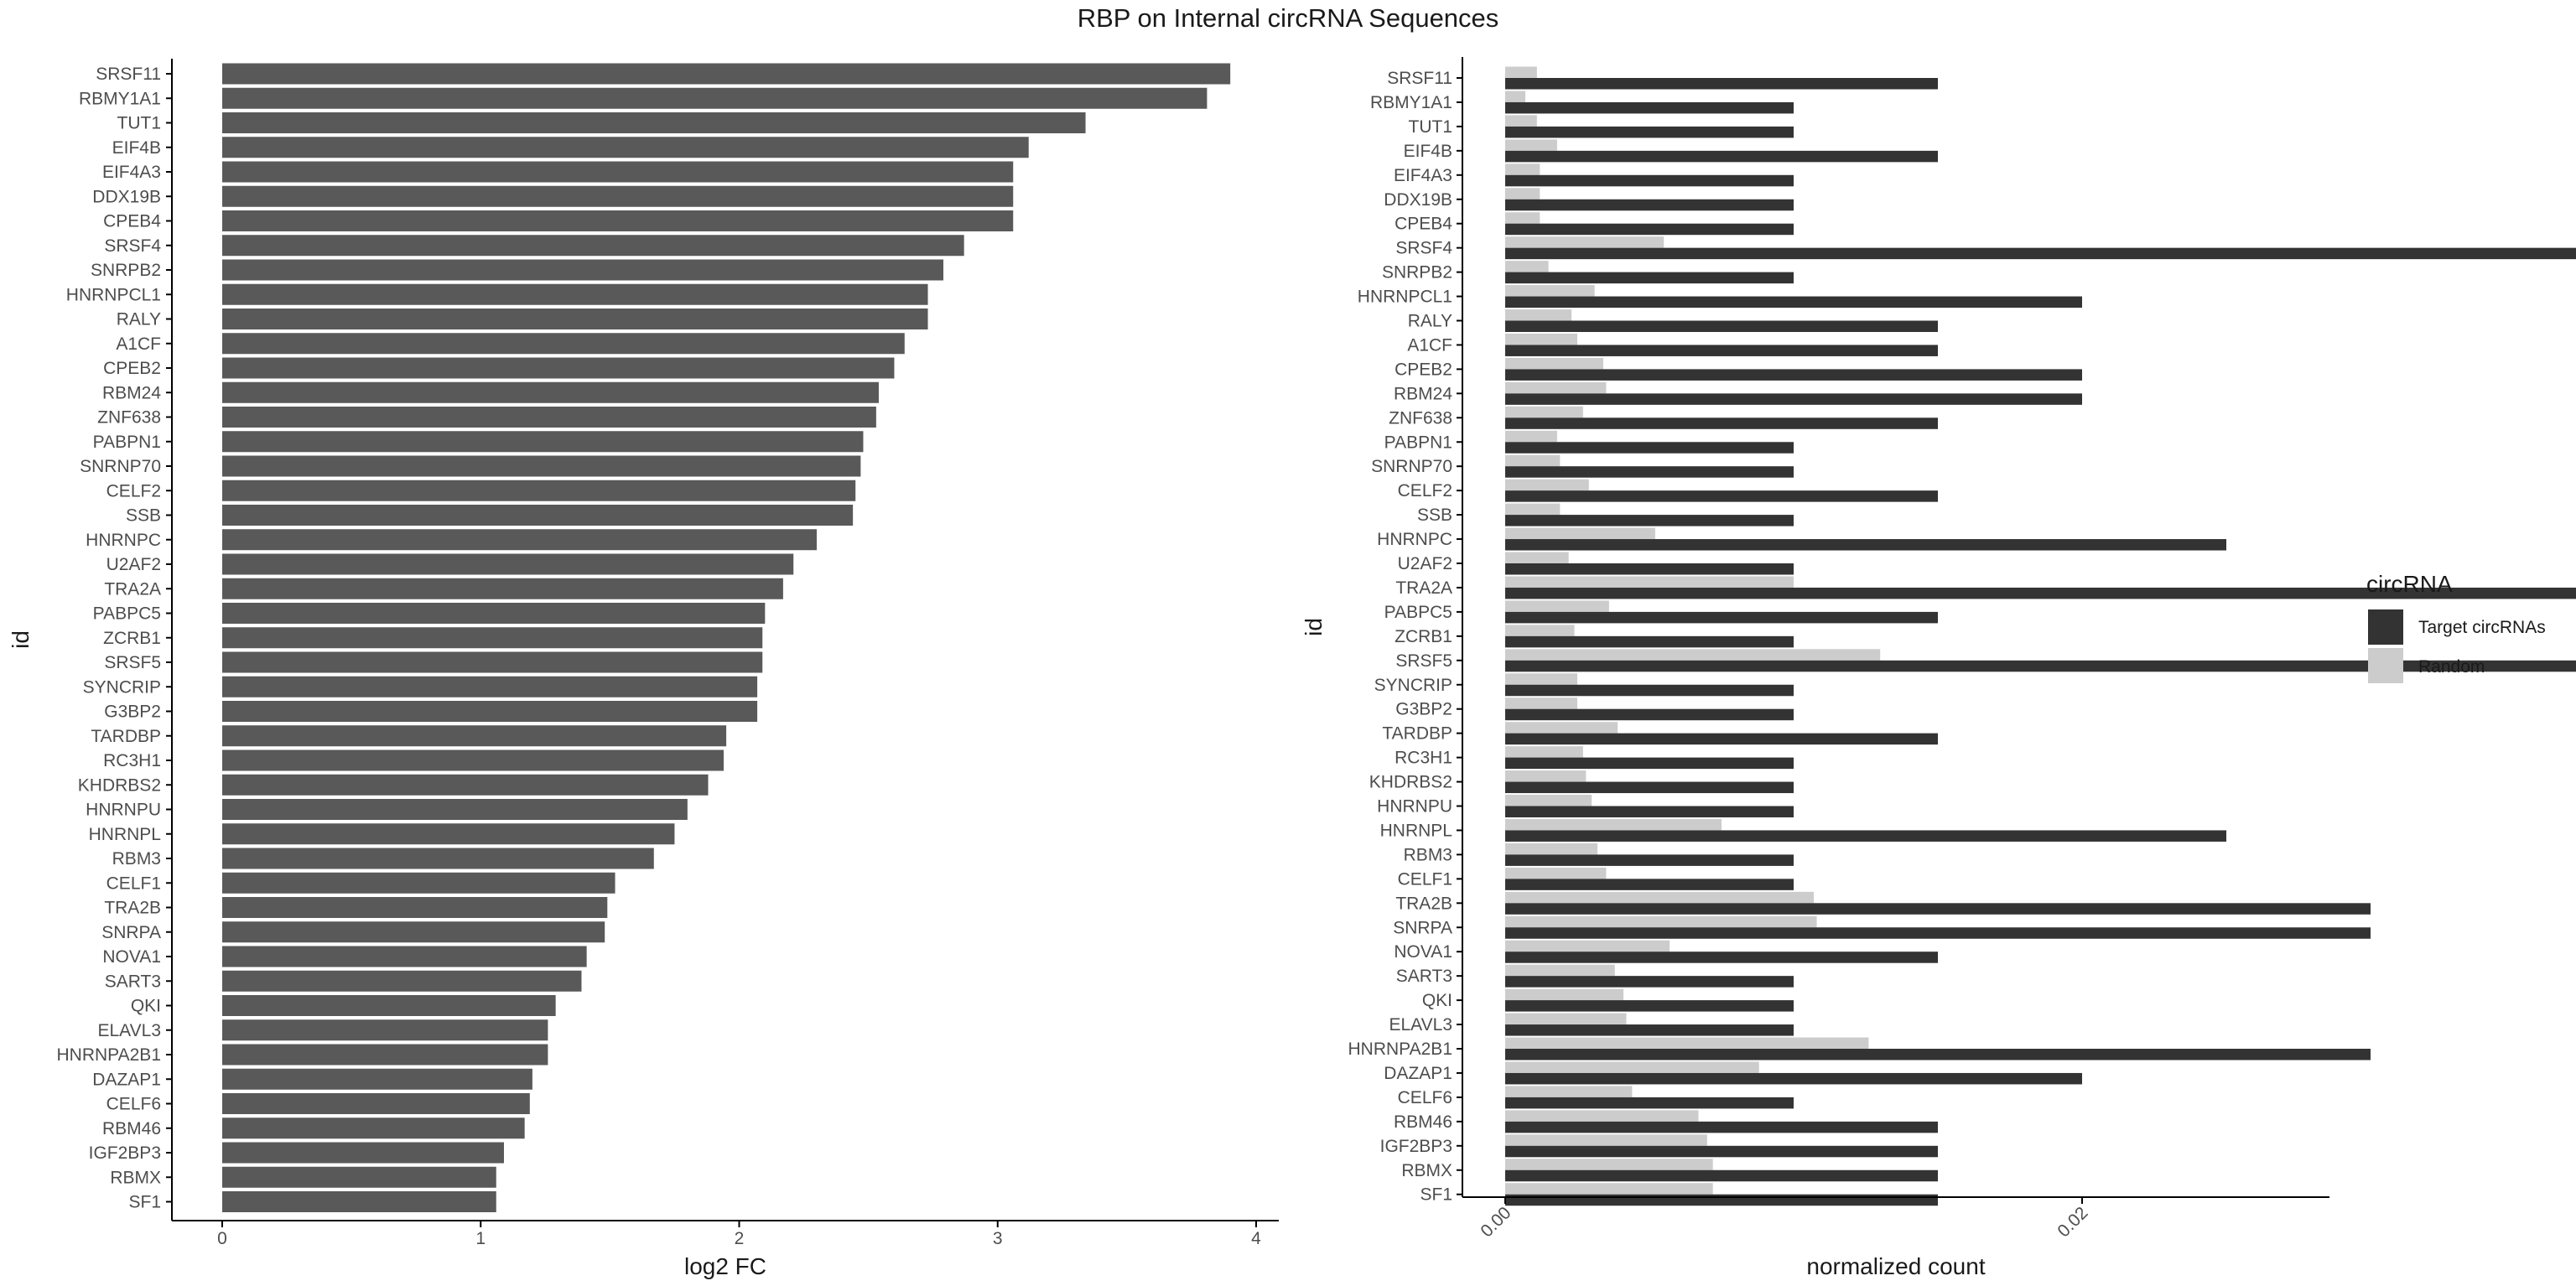  What do you see at coordinates (128, 74) in the screenshot?
I see `fc-y-tick-label: SRSF11` at bounding box center [128, 74].